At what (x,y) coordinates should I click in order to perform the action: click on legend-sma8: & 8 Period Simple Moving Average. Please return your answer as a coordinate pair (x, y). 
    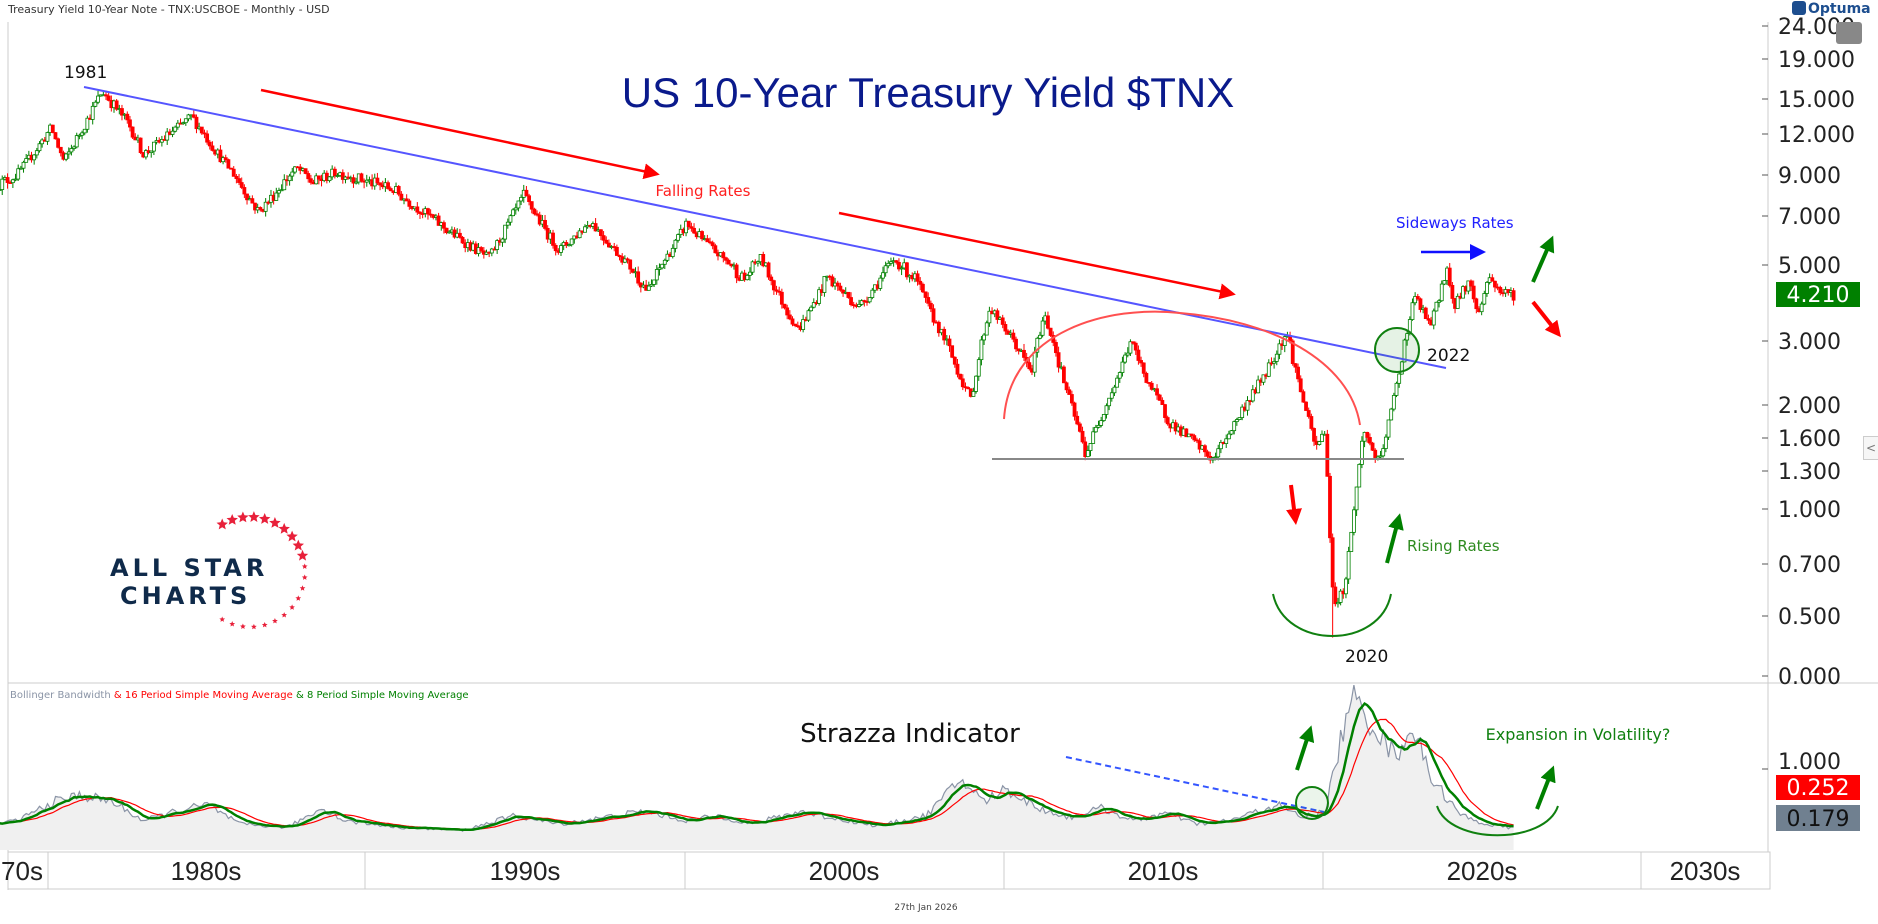
    Looking at the image, I should click on (382, 695).